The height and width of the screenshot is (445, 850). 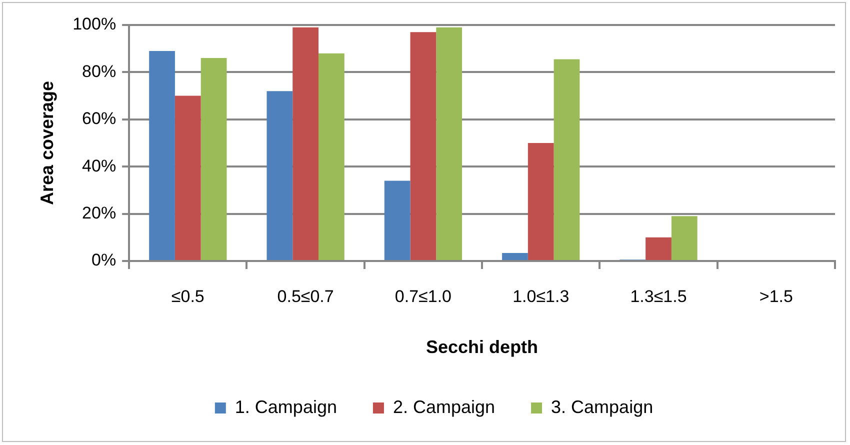 What do you see at coordinates (285, 406) in the screenshot?
I see `legend-label: 1. Campaign` at bounding box center [285, 406].